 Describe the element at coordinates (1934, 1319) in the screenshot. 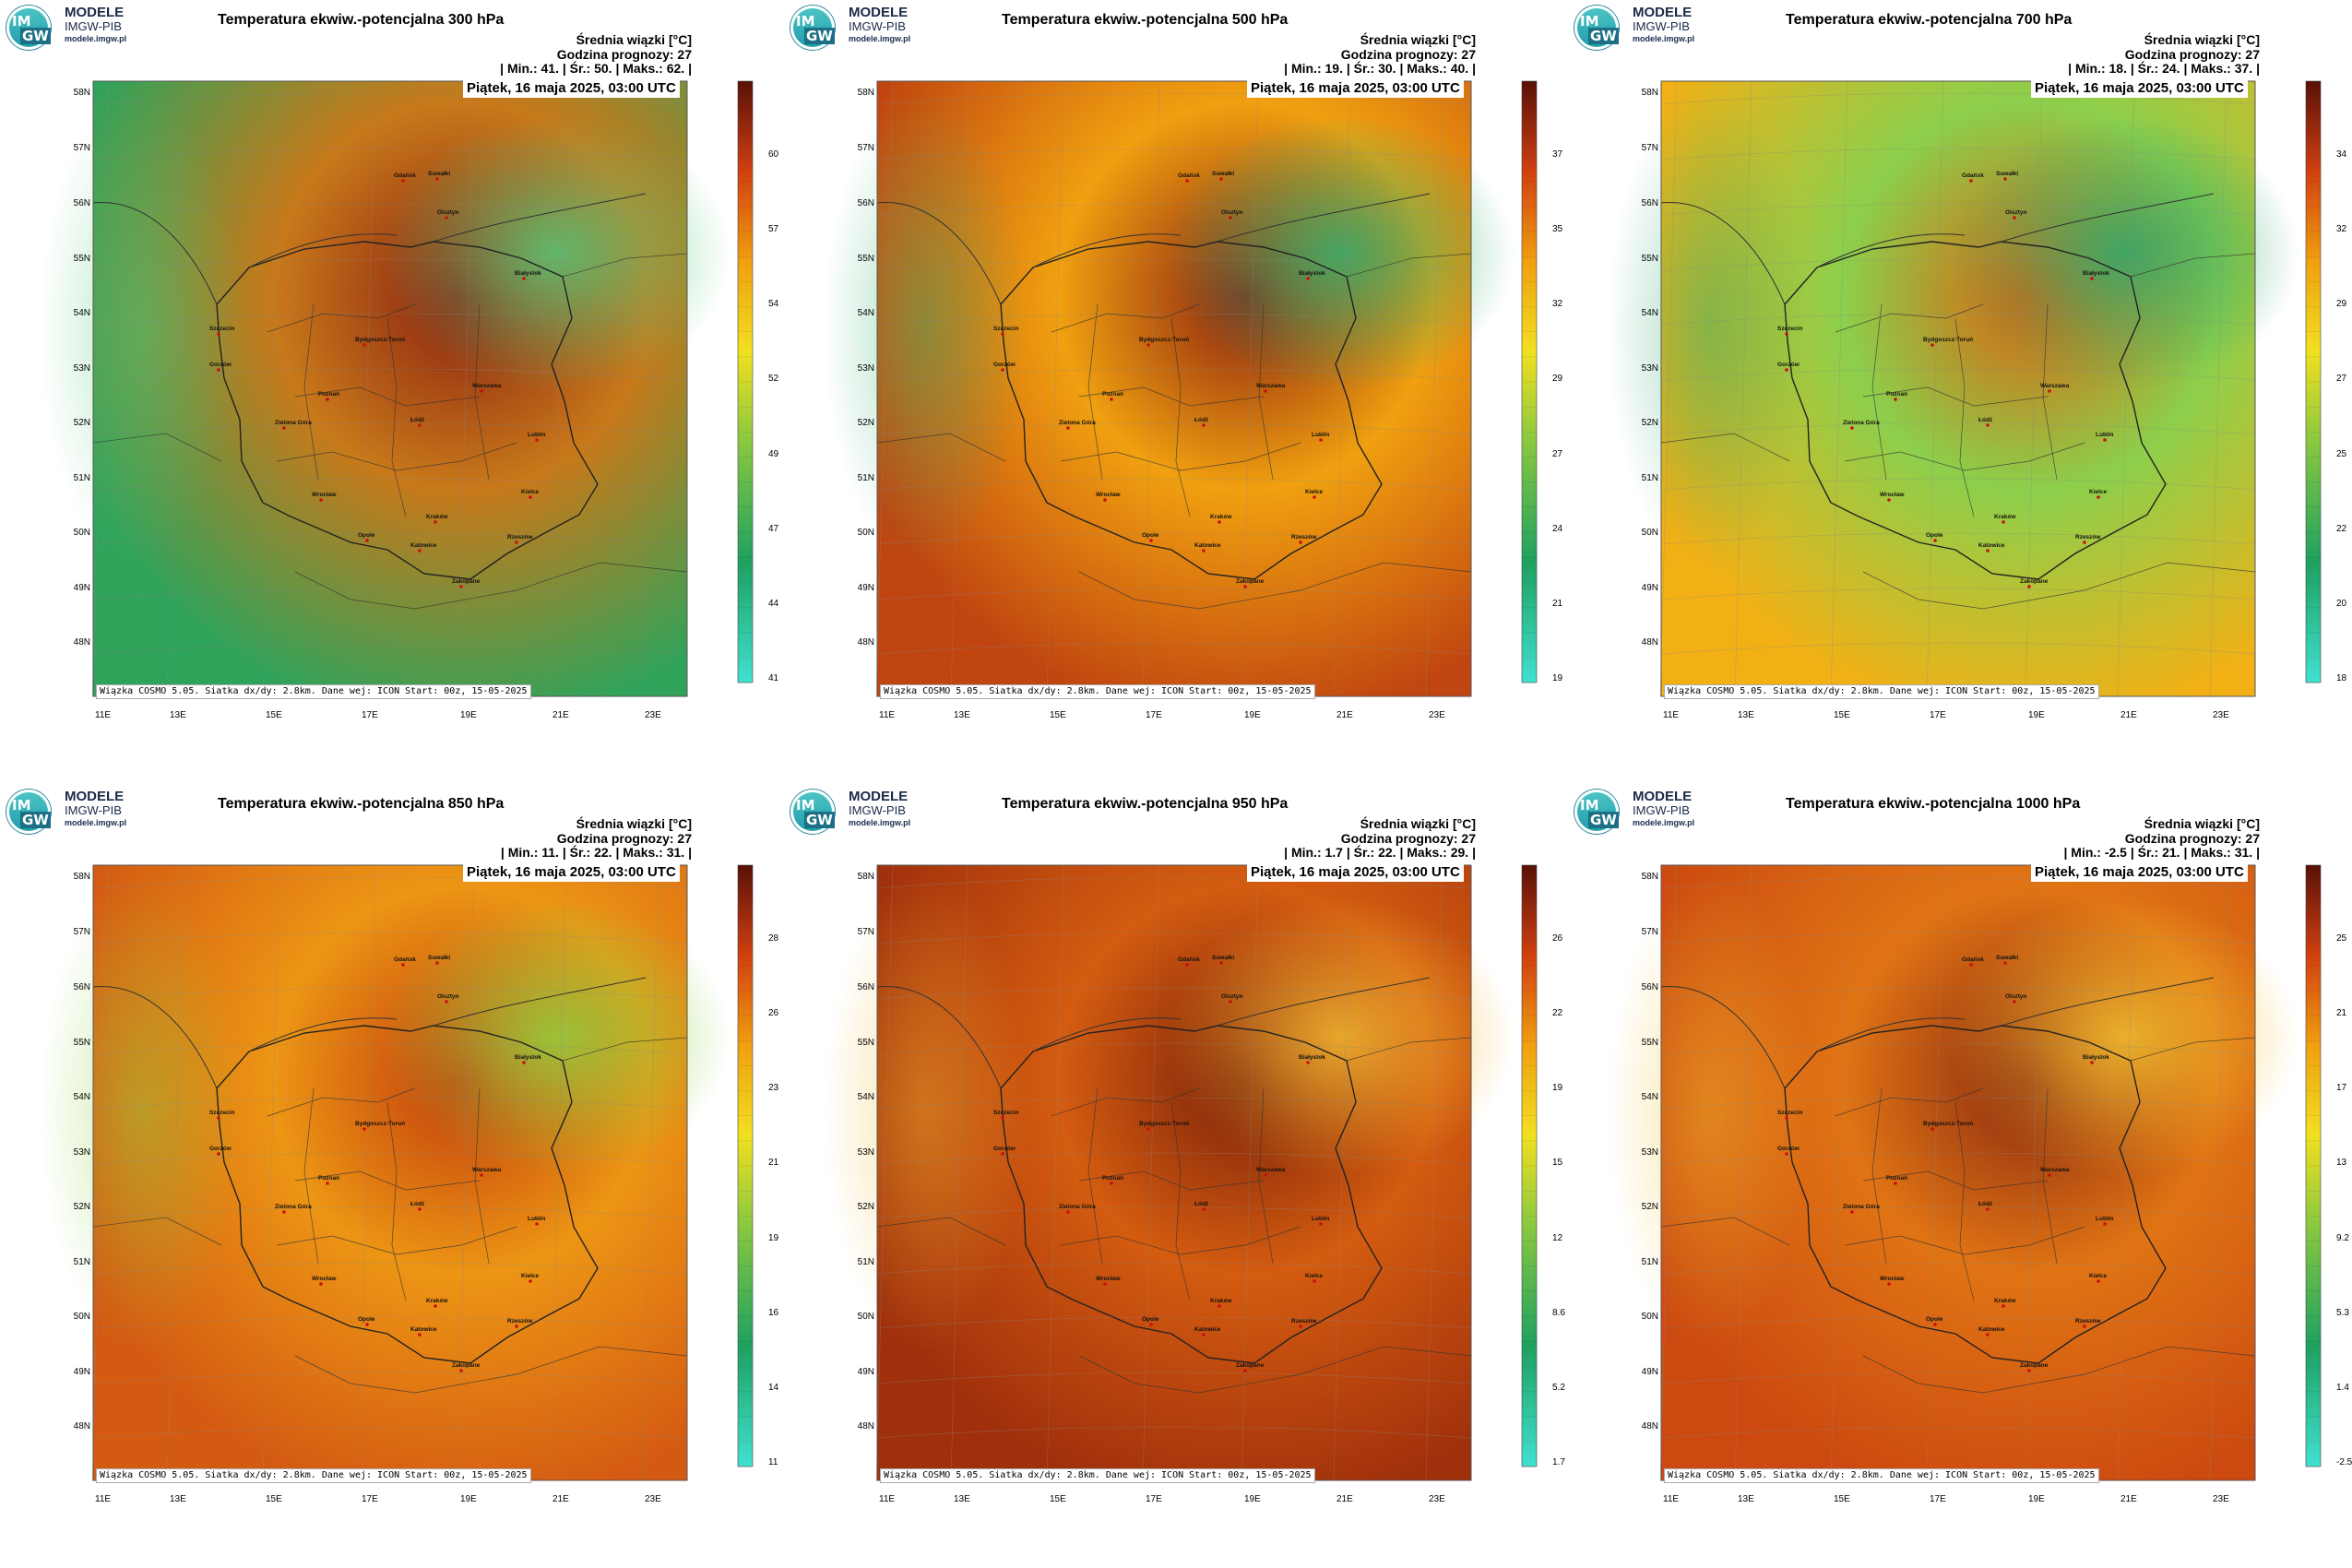

I see `city-label: Opole` at that location.